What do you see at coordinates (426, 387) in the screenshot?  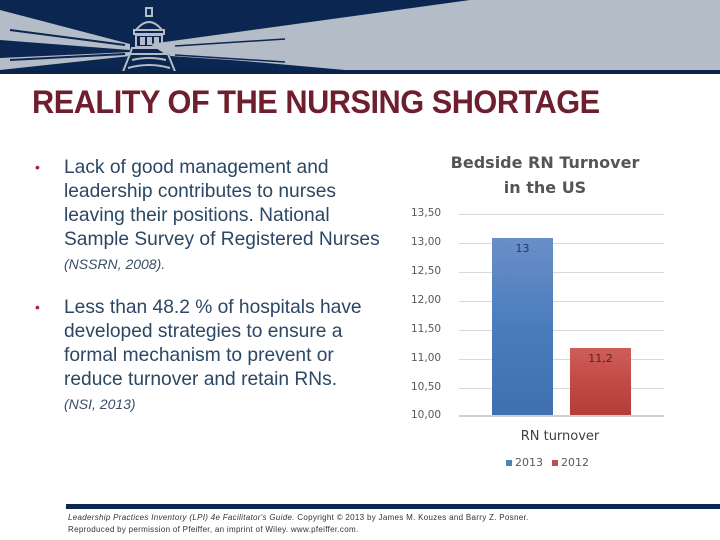 I see `y-tick-label: 10,50` at bounding box center [426, 387].